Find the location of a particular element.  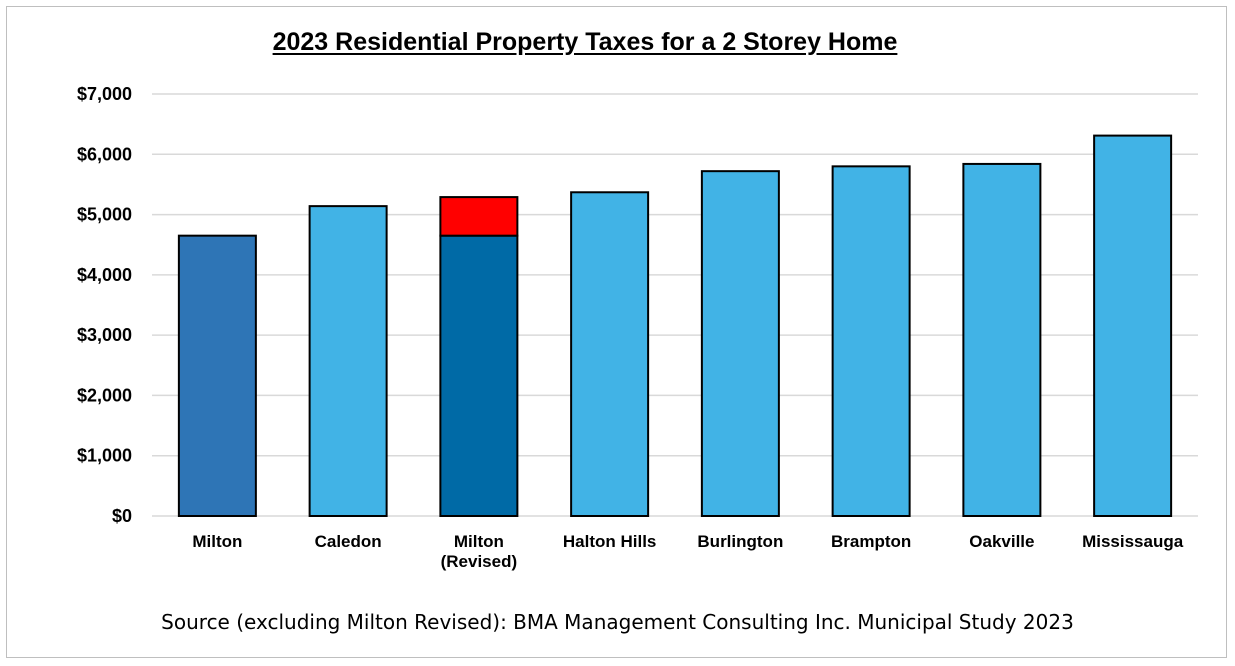

y-tick-label: $0 is located at coordinates (122, 516).